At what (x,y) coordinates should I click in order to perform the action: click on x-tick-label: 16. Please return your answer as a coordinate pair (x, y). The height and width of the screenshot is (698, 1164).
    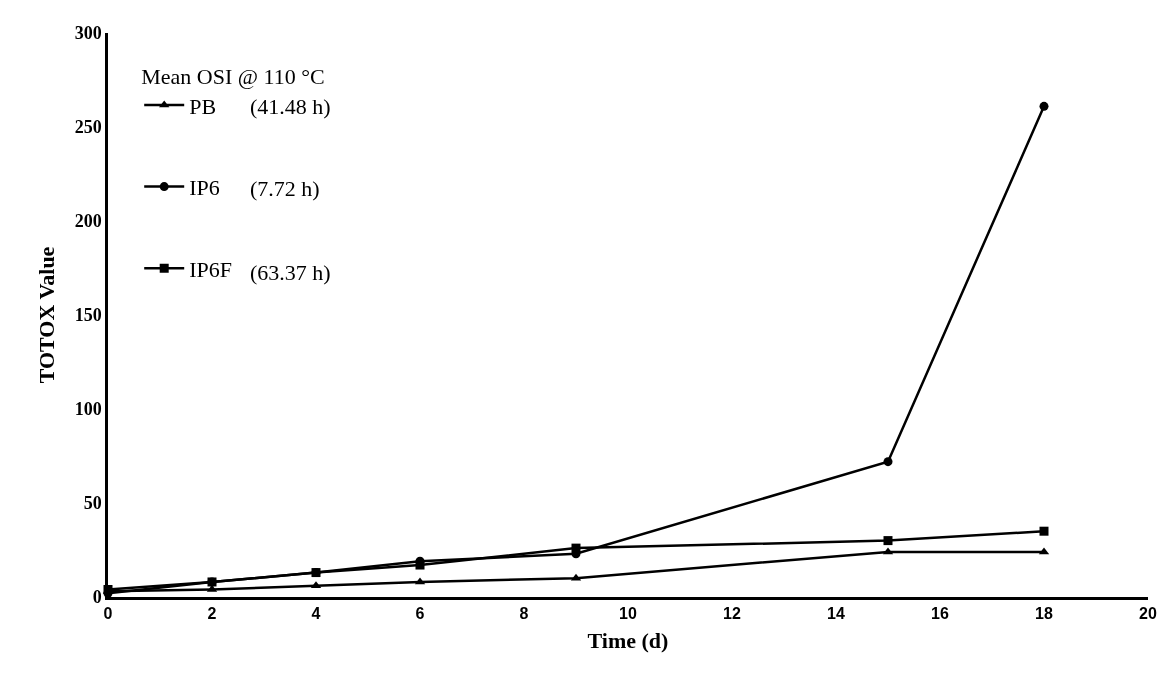
    Looking at the image, I should click on (940, 613).